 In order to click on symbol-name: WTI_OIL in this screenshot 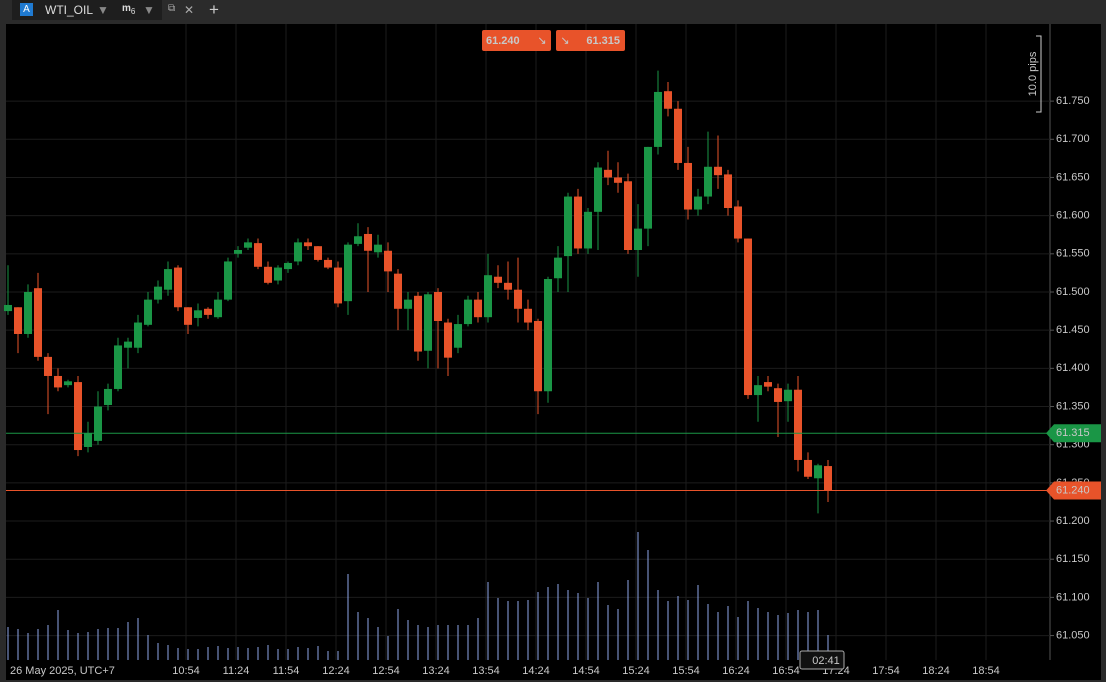, I will do `click(69, 10)`.